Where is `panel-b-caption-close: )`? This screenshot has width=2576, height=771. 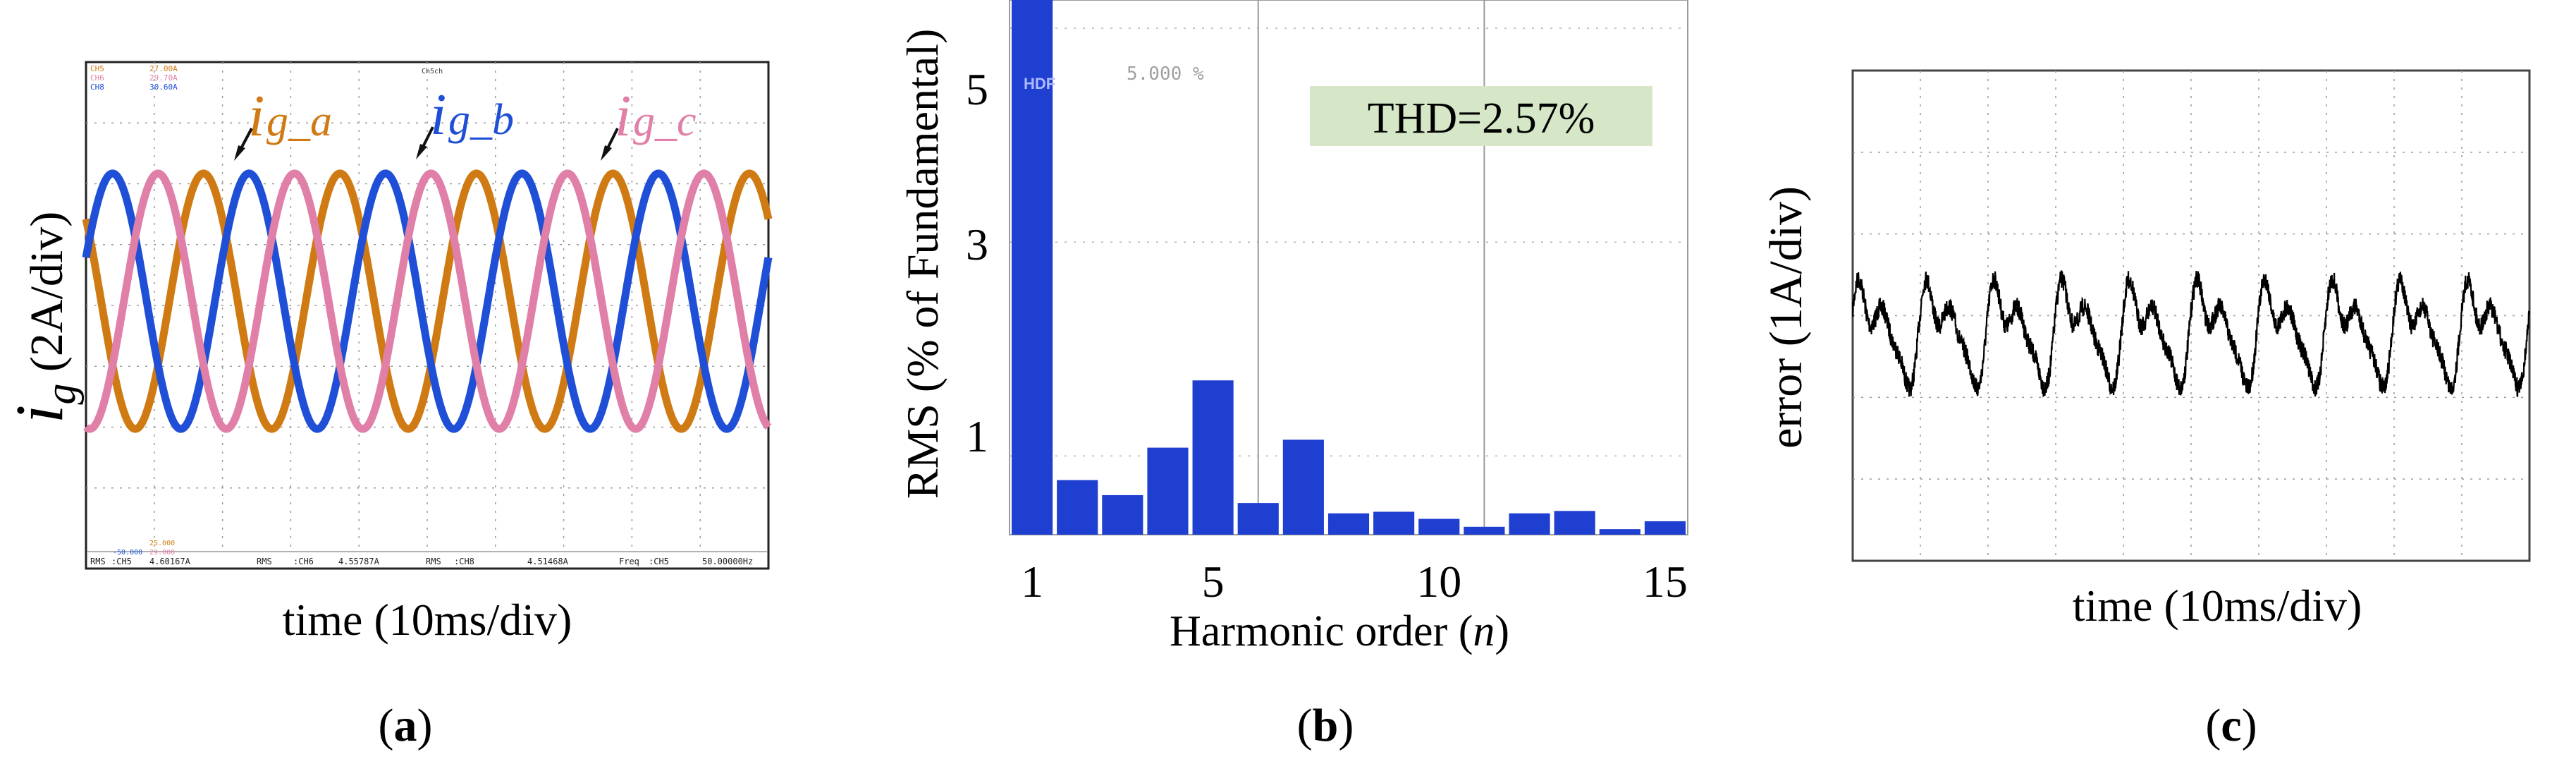
panel-b-caption-close: ) is located at coordinates (1346, 726).